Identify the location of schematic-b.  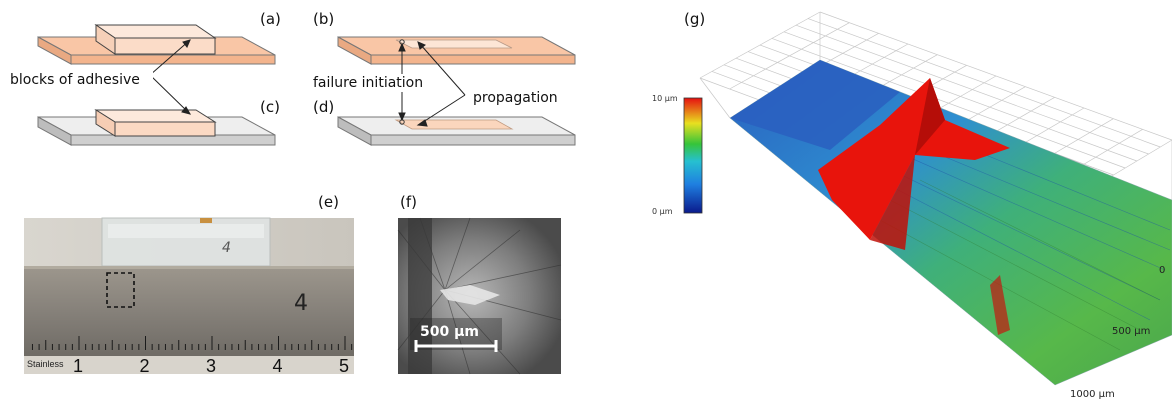
(456, 50).